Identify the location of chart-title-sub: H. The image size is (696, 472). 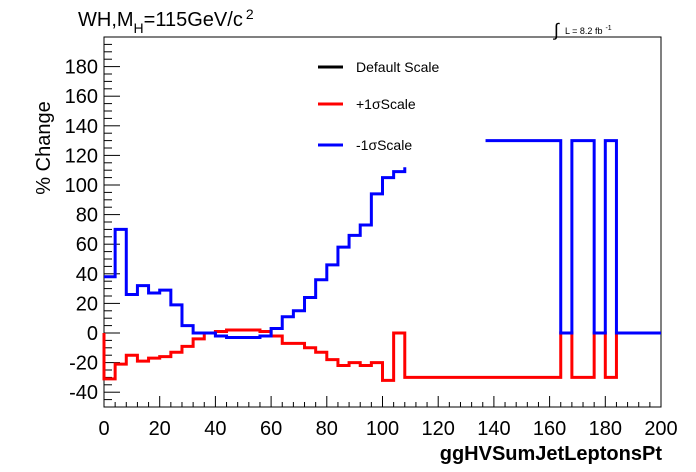
(139, 28).